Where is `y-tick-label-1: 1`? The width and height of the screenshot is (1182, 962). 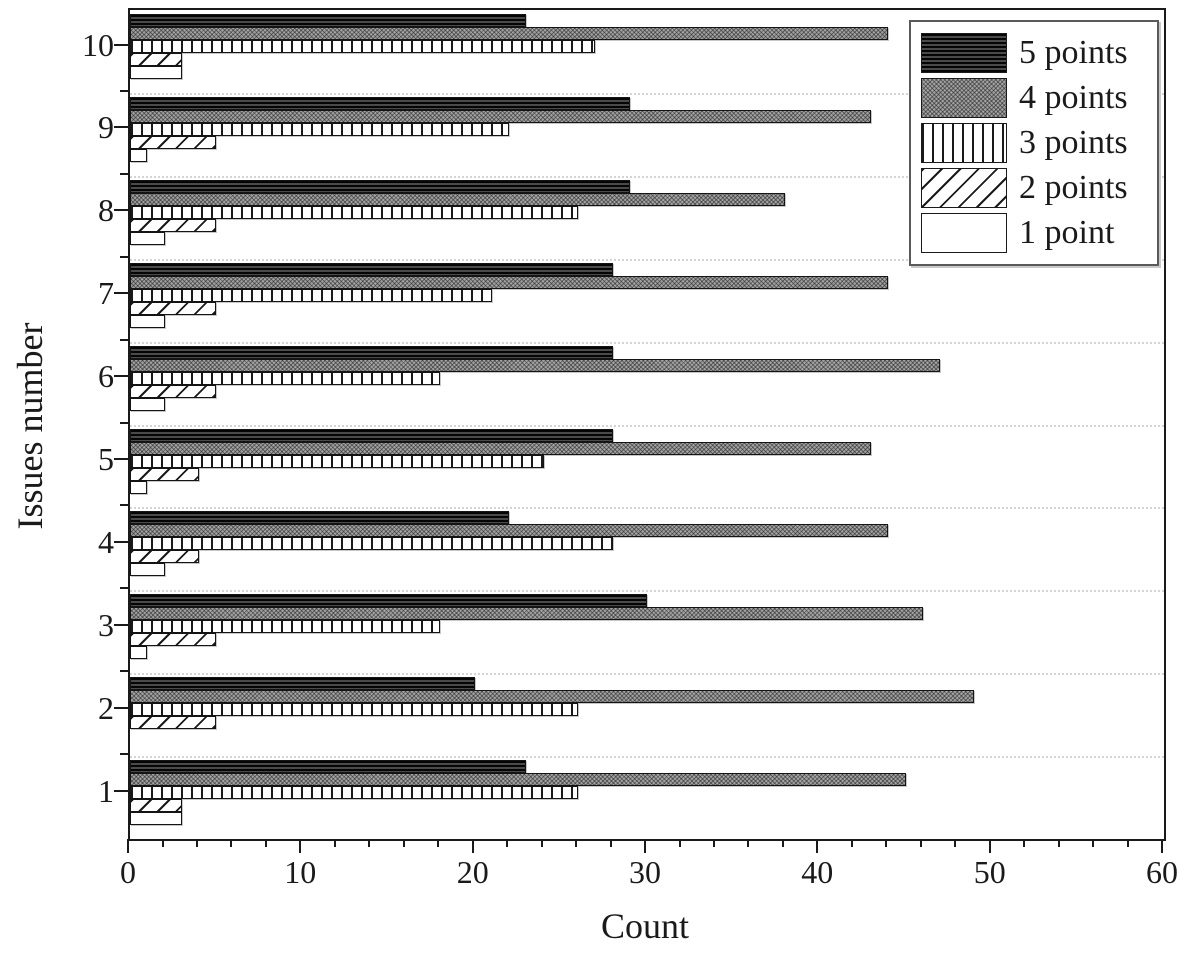 y-tick-label-1: 1 is located at coordinates (106, 790).